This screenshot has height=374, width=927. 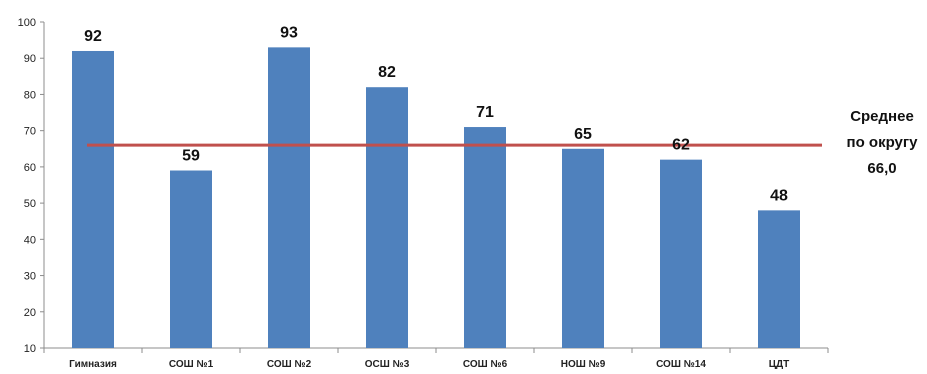 I want to click on data-label: 65, so click(x=583, y=134).